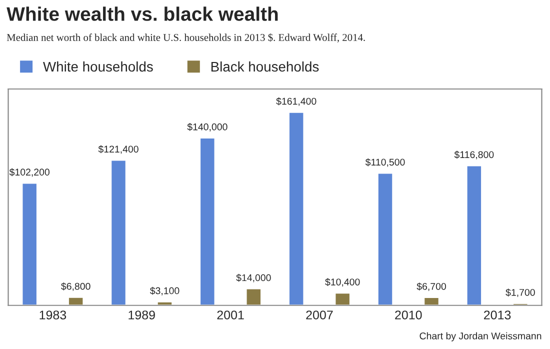 The height and width of the screenshot is (349, 550). What do you see at coordinates (253, 278) in the screenshot?
I see `data-label: $14,000` at bounding box center [253, 278].